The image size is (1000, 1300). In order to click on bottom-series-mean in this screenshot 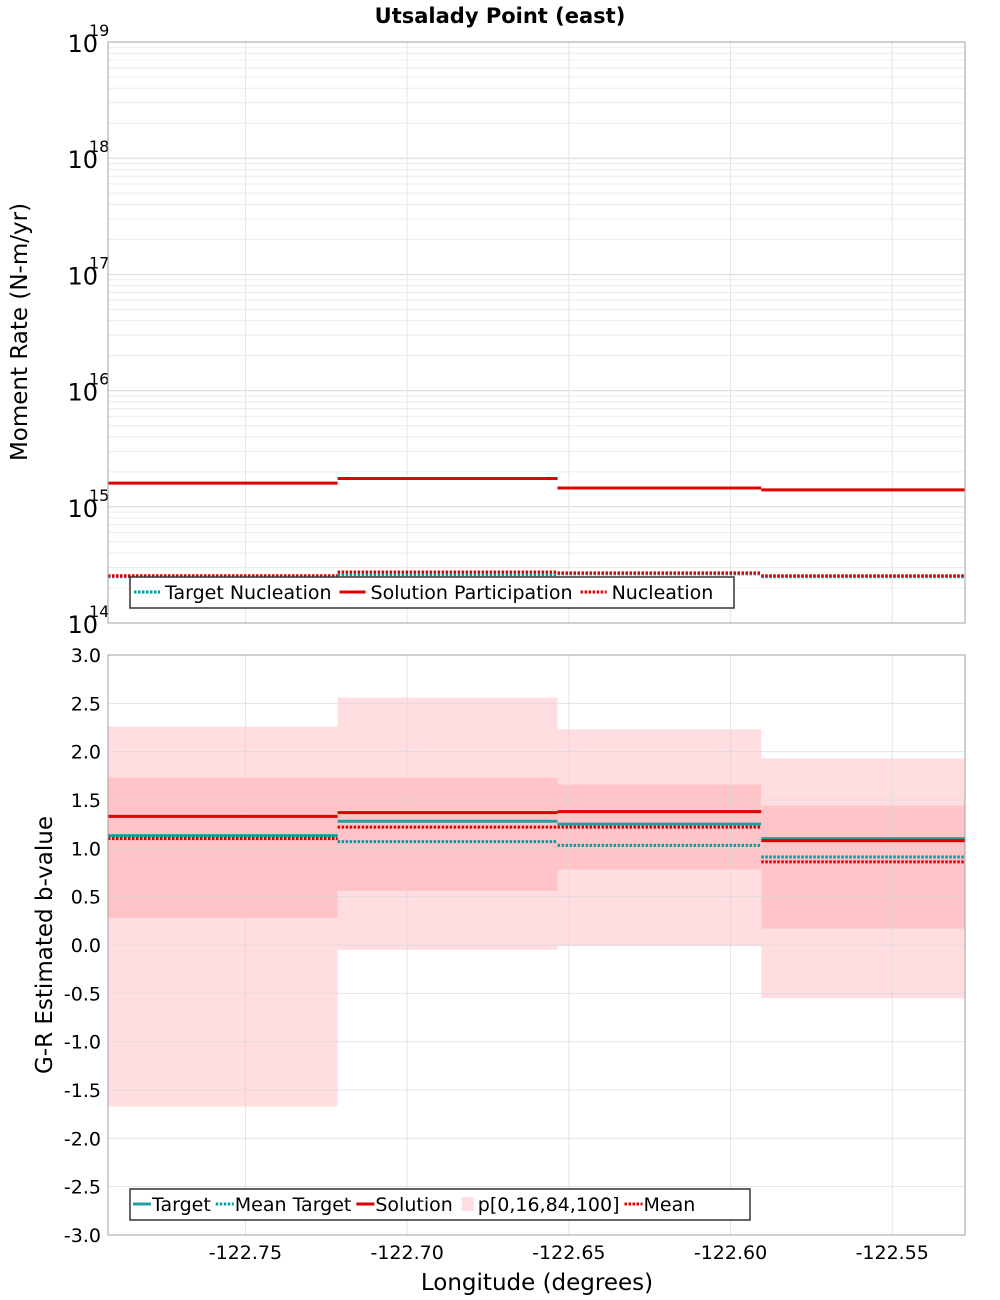, I will do `click(536, 844)`.